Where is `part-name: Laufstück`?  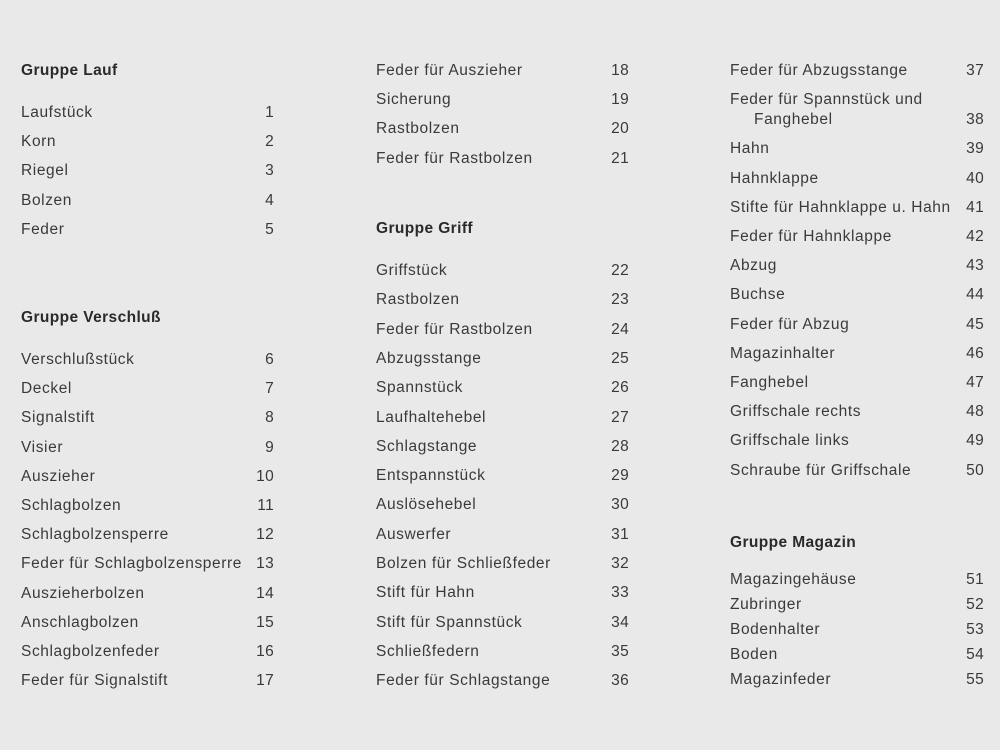
part-name: Laufstück is located at coordinates (57, 112).